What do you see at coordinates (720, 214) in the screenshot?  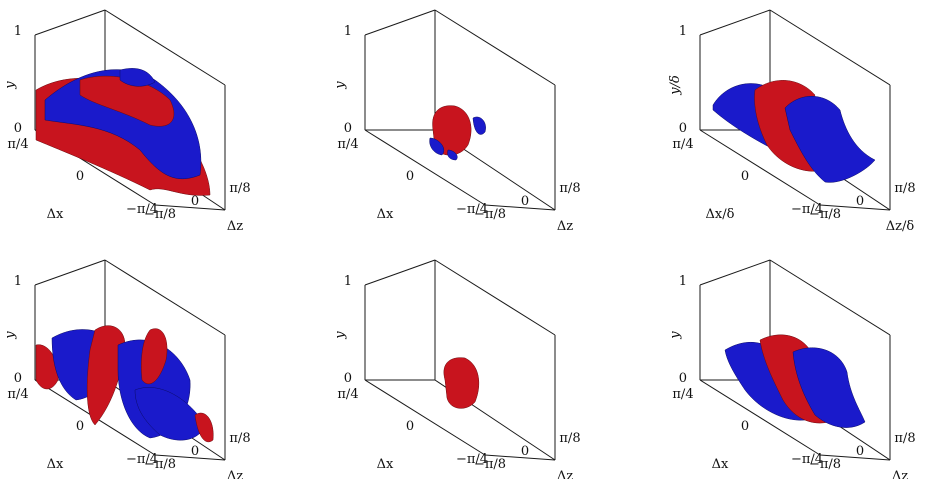 I see `dx-label: Δx/δ` at bounding box center [720, 214].